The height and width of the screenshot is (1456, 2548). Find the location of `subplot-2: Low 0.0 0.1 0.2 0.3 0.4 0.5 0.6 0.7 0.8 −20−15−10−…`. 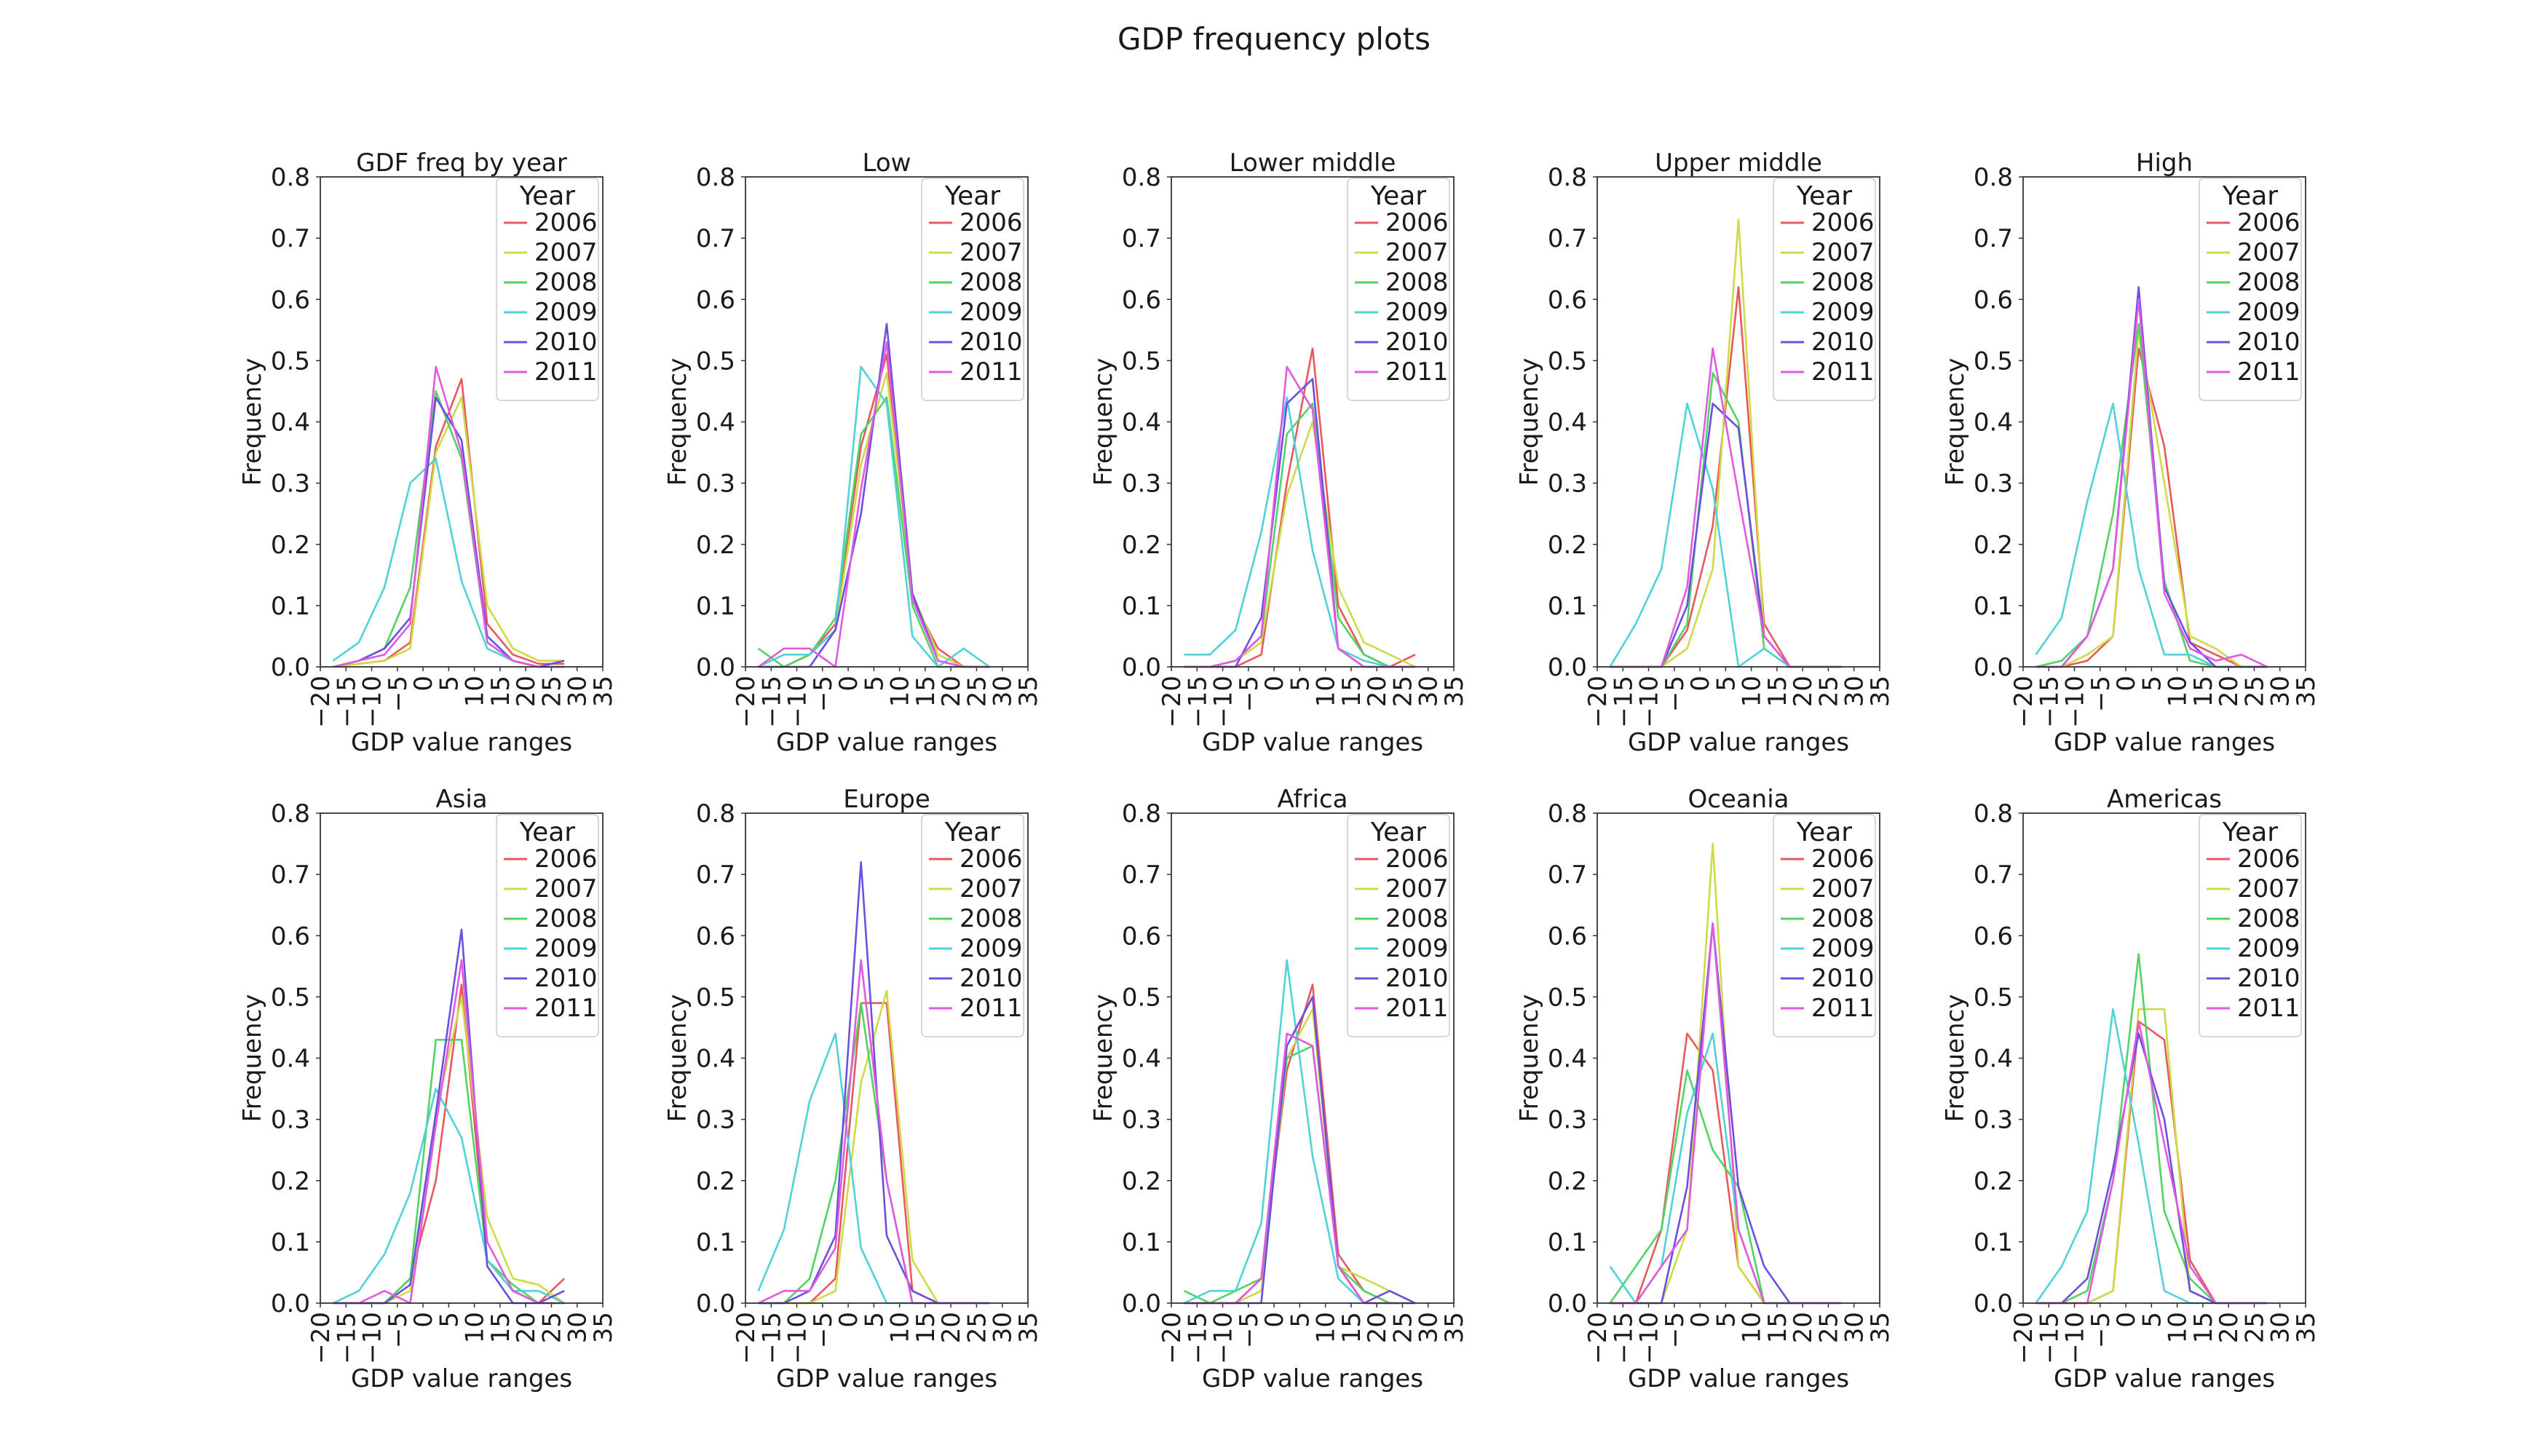

subplot-2: Low 0.0 0.1 0.2 0.3 0.4 0.5 0.6 0.7 0.8 −20−15−10−… is located at coordinates (853, 453).